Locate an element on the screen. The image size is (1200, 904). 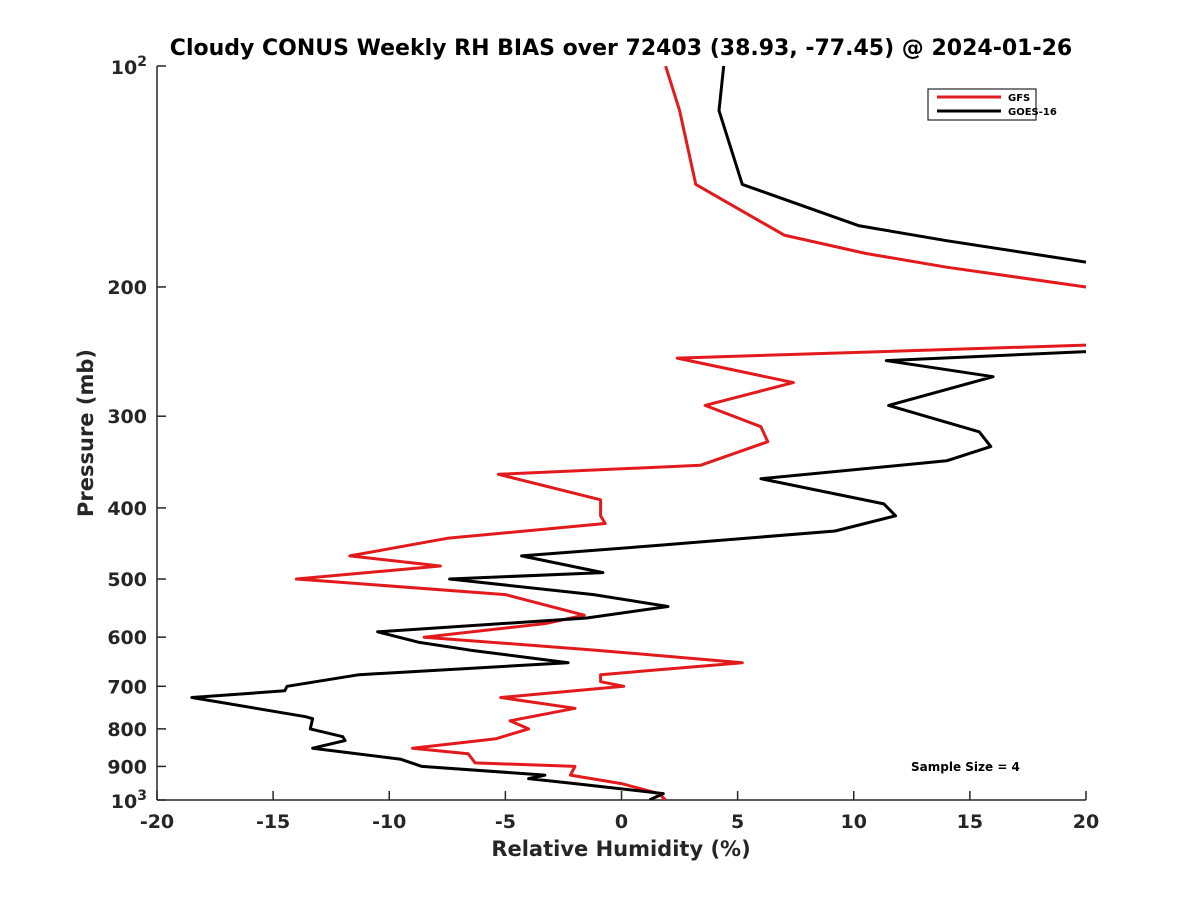
x-tick-label: -10 is located at coordinates (389, 822).